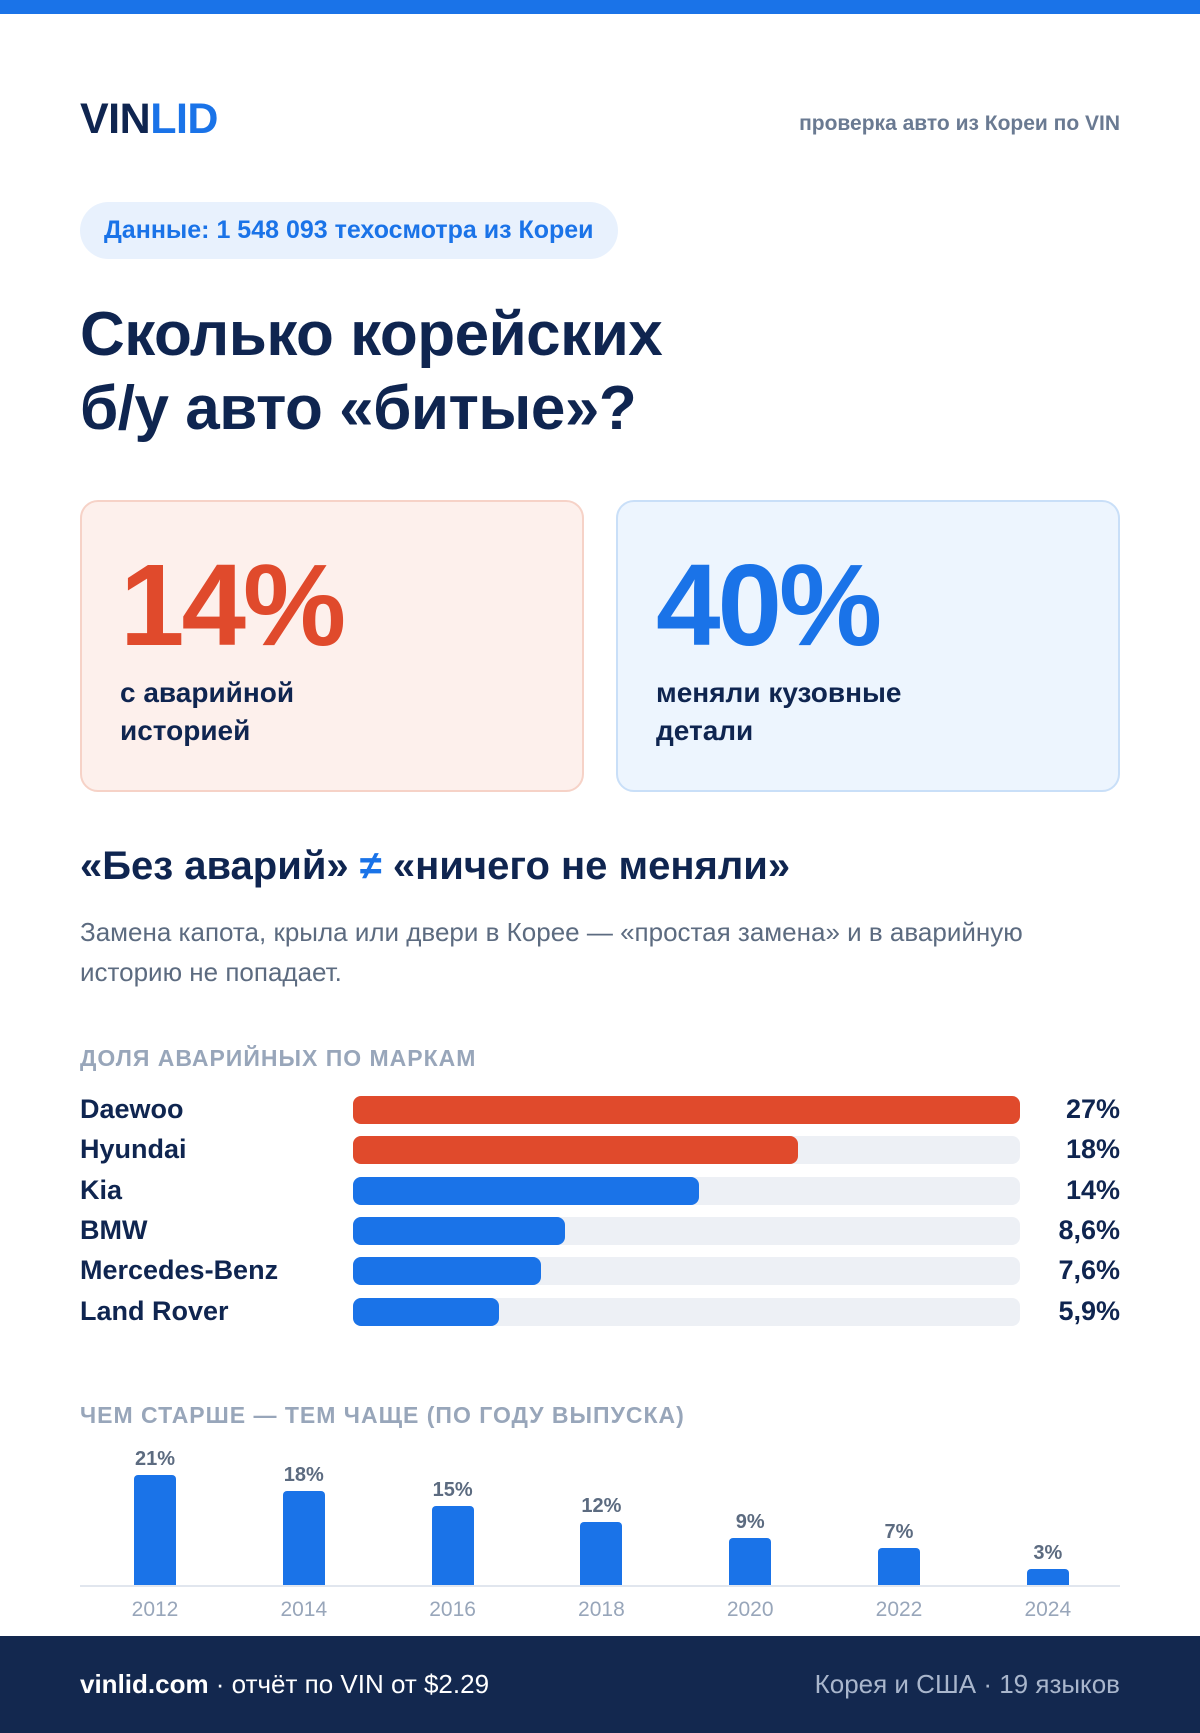 The width and height of the screenshot is (1200, 1733). I want to click on stat-card-accident-history: 14% с аварийной историей, so click(332, 646).